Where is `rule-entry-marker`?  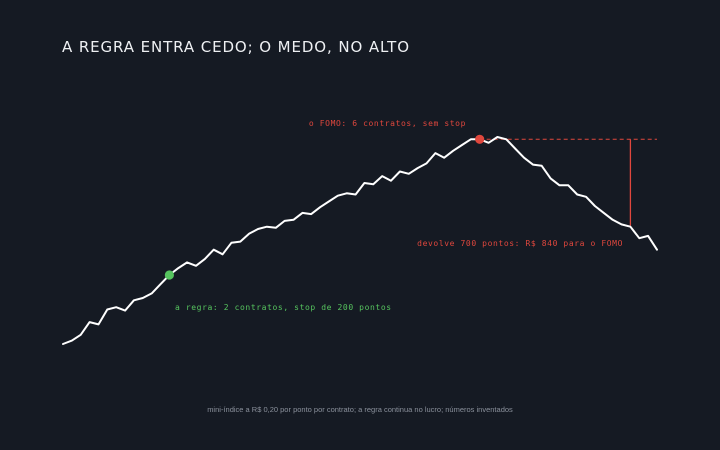
rule-entry-marker is located at coordinates (169, 275).